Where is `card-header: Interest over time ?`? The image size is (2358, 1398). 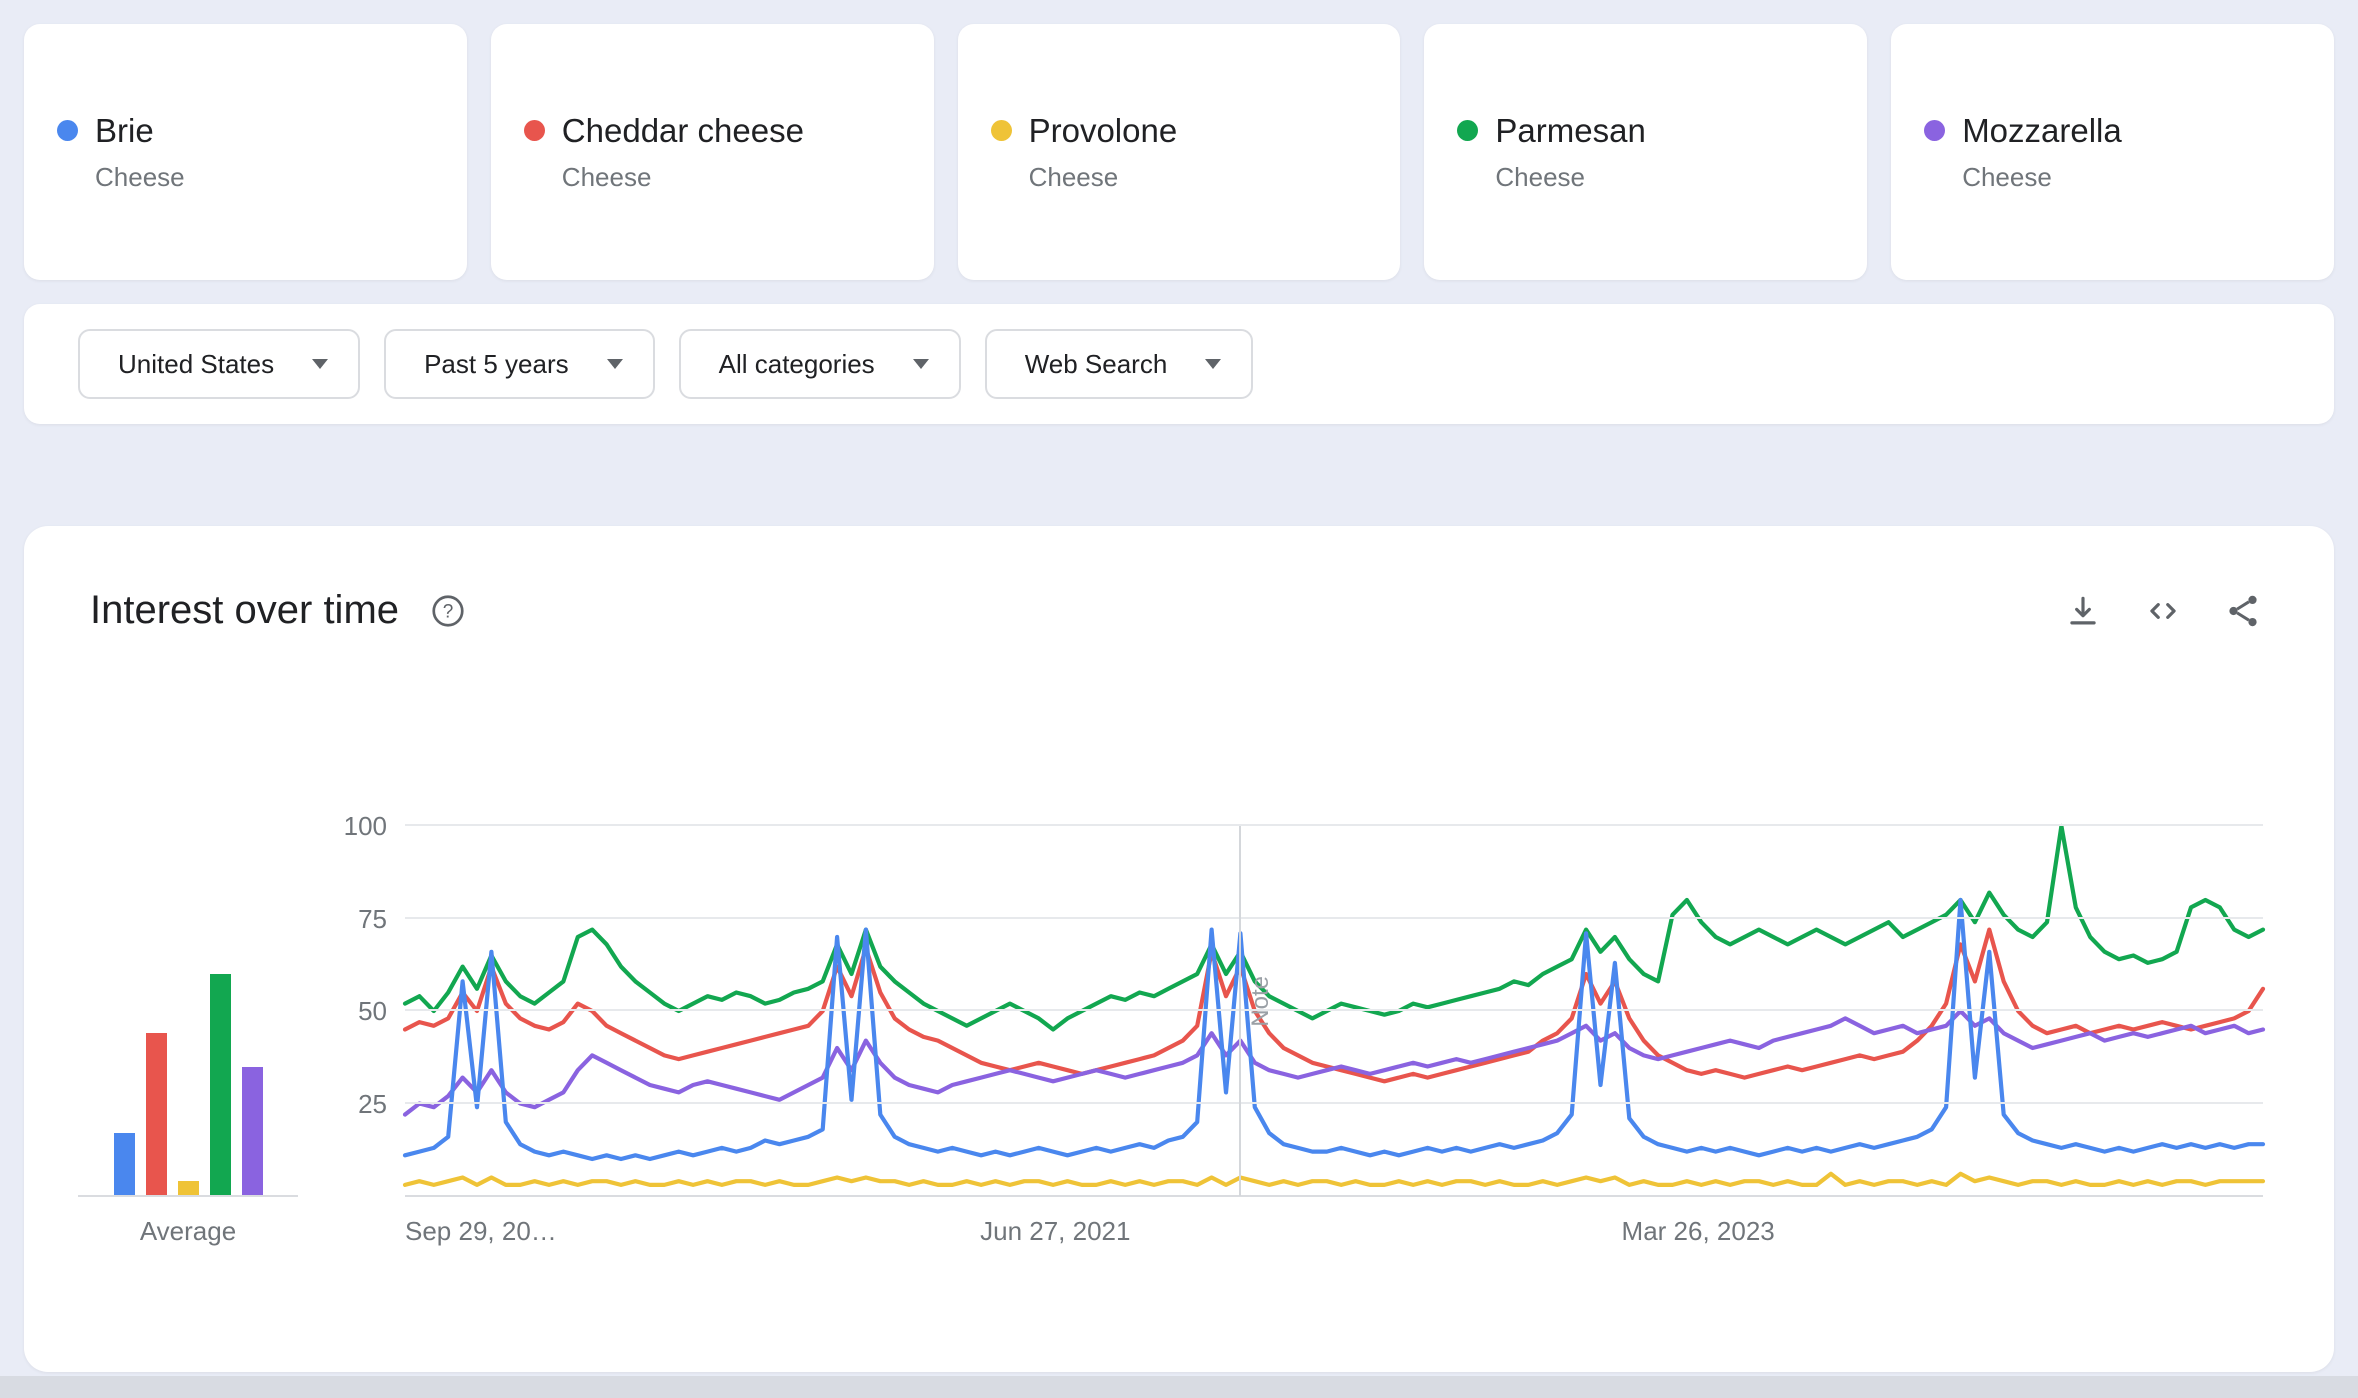 card-header: Interest over time ? is located at coordinates (1176, 610).